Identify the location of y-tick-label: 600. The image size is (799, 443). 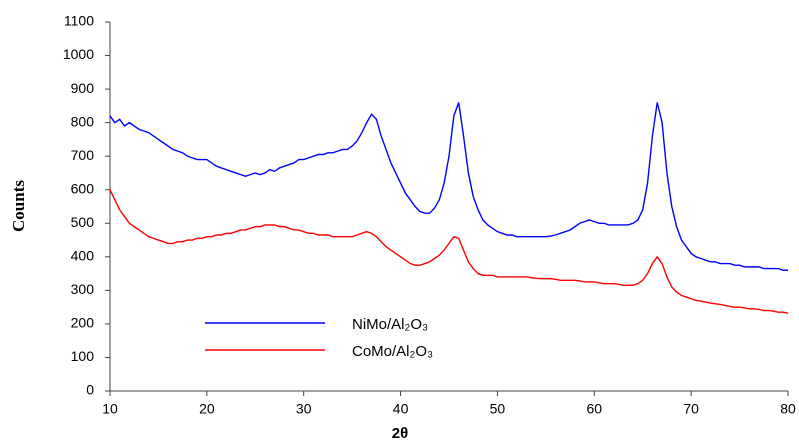
(83, 188).